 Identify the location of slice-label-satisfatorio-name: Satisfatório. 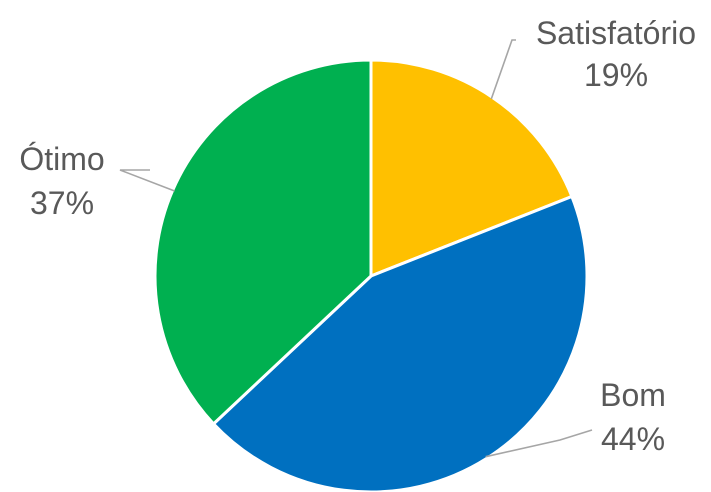
(616, 33).